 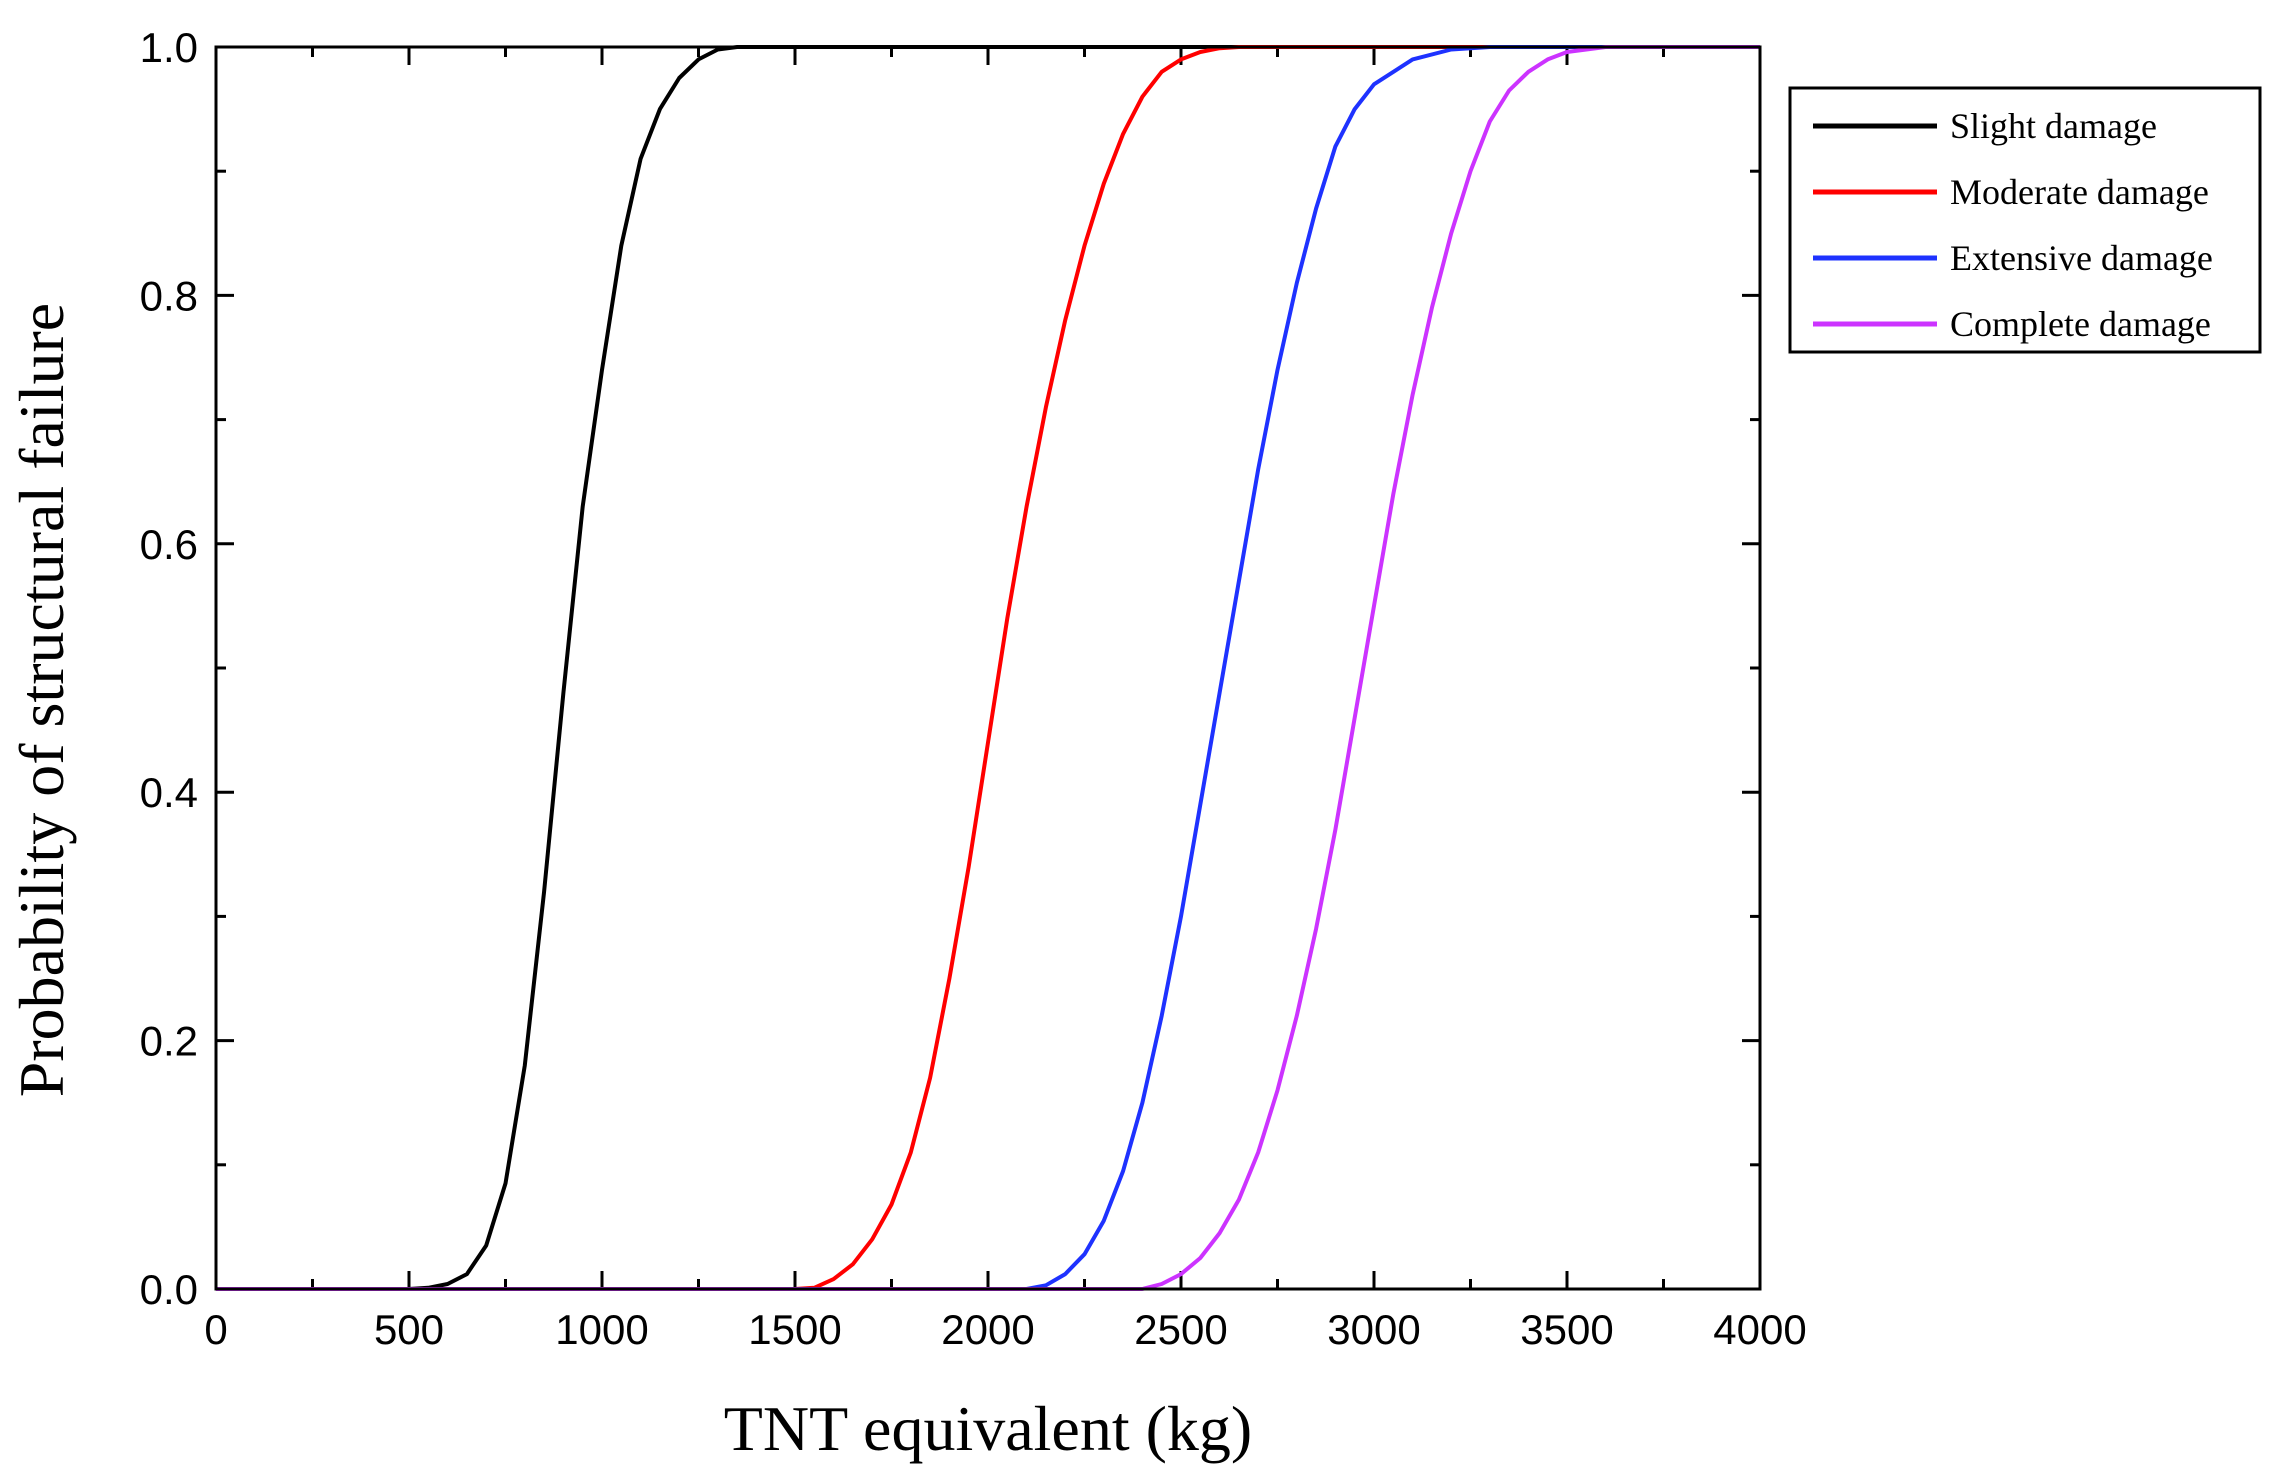 What do you see at coordinates (2079, 192) in the screenshot?
I see `legend-label: Moderate damage` at bounding box center [2079, 192].